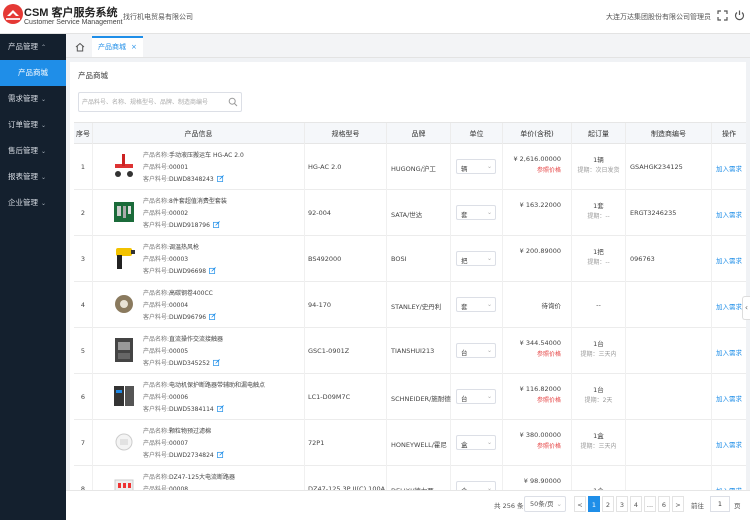 The width and height of the screenshot is (750, 520). What do you see at coordinates (83, 489) in the screenshot?
I see `index-cell: 8` at bounding box center [83, 489].